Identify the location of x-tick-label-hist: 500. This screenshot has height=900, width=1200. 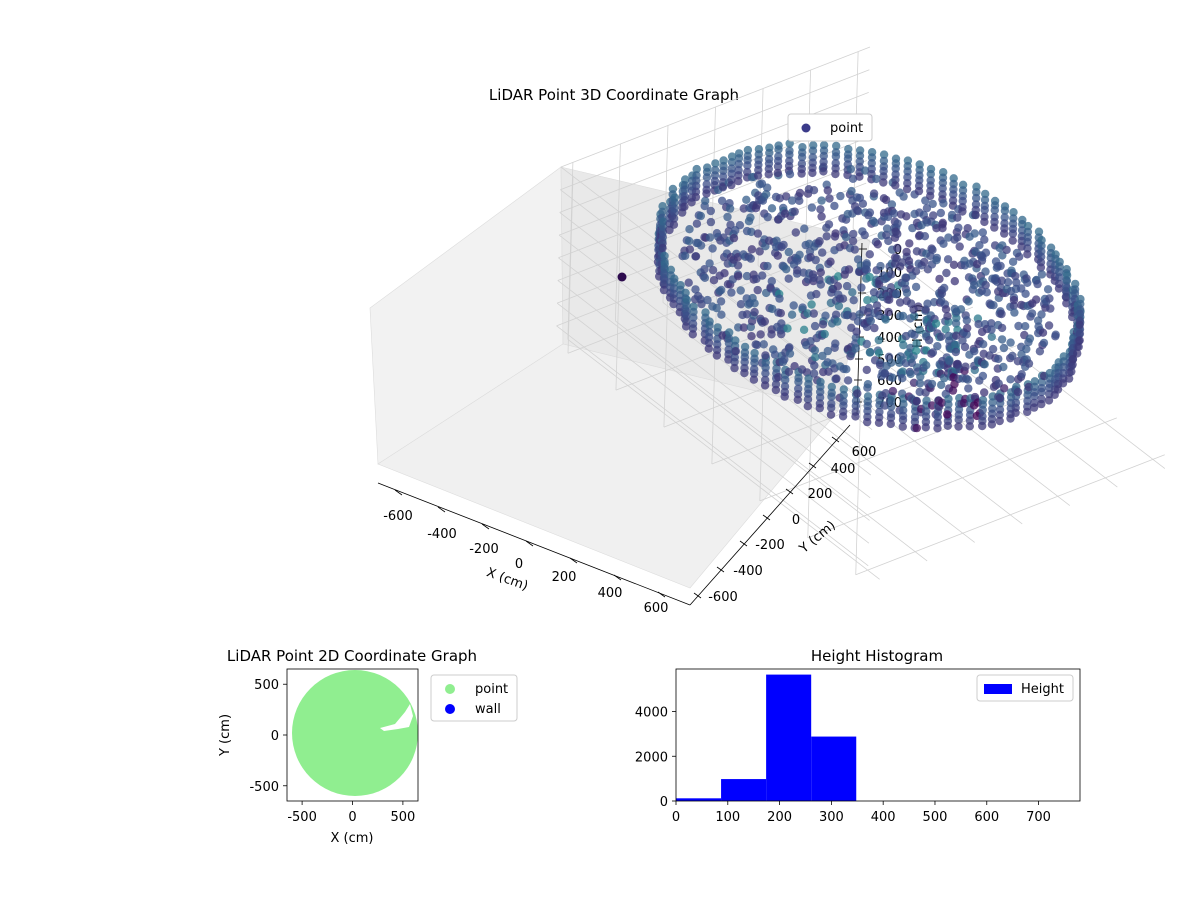
(935, 817).